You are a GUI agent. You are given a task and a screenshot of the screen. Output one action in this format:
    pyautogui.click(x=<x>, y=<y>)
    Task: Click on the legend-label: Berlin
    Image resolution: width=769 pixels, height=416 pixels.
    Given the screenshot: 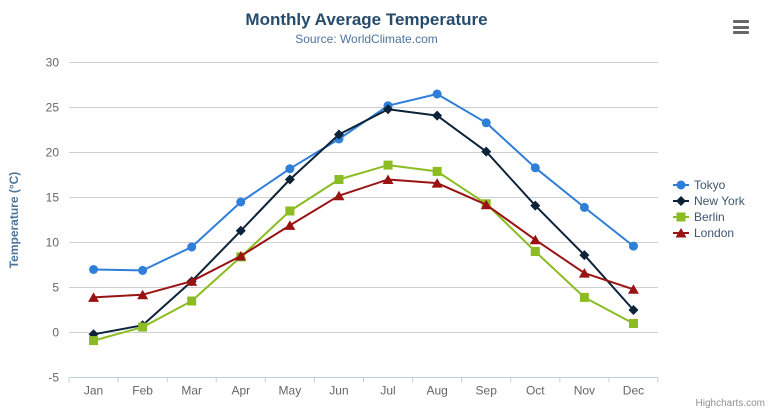 What is the action you would take?
    pyautogui.click(x=709, y=217)
    